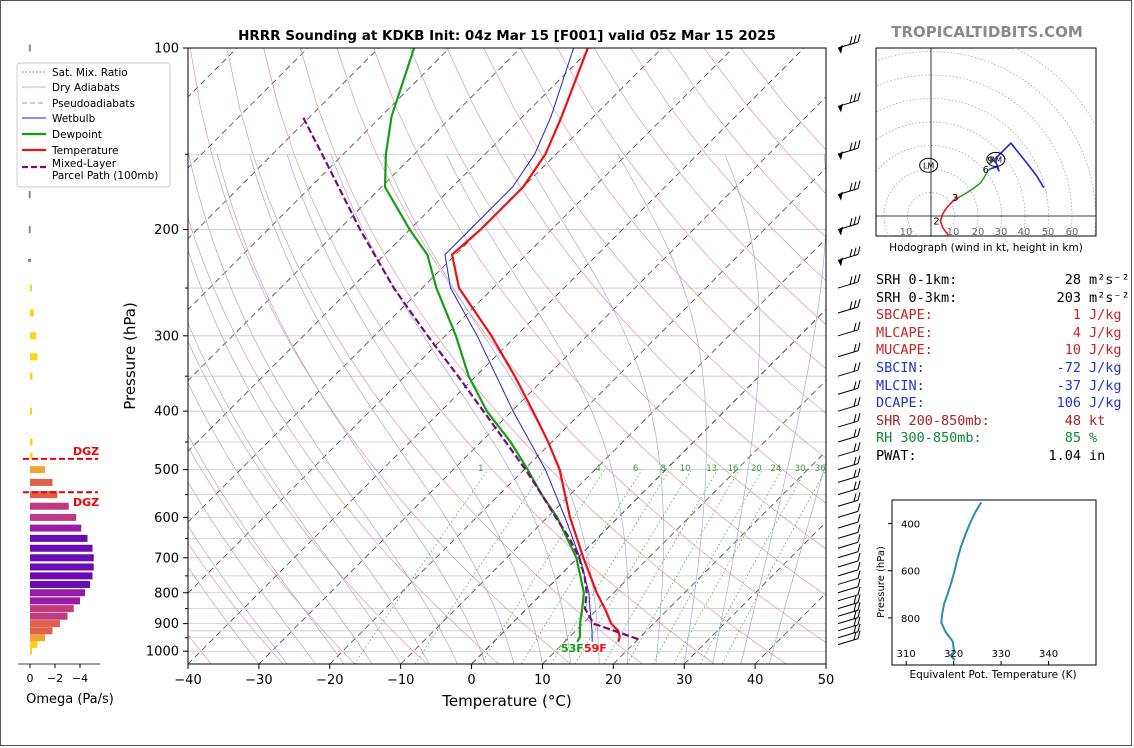 This screenshot has width=1134, height=748. Describe the element at coordinates (572, 648) in the screenshot. I see `surface-dewpoint-label: 53F` at that location.